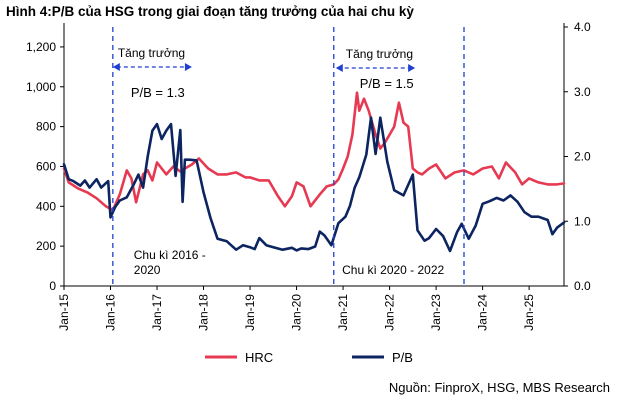 This screenshot has height=402, width=618. Describe the element at coordinates (343, 312) in the screenshot. I see `x-tick-label: Jan-21` at that location.